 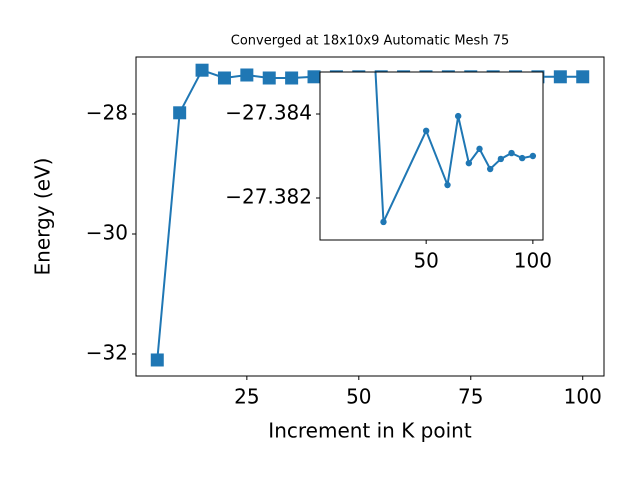 I want to click on x-axis-label: Increment in K point, so click(x=370, y=431).